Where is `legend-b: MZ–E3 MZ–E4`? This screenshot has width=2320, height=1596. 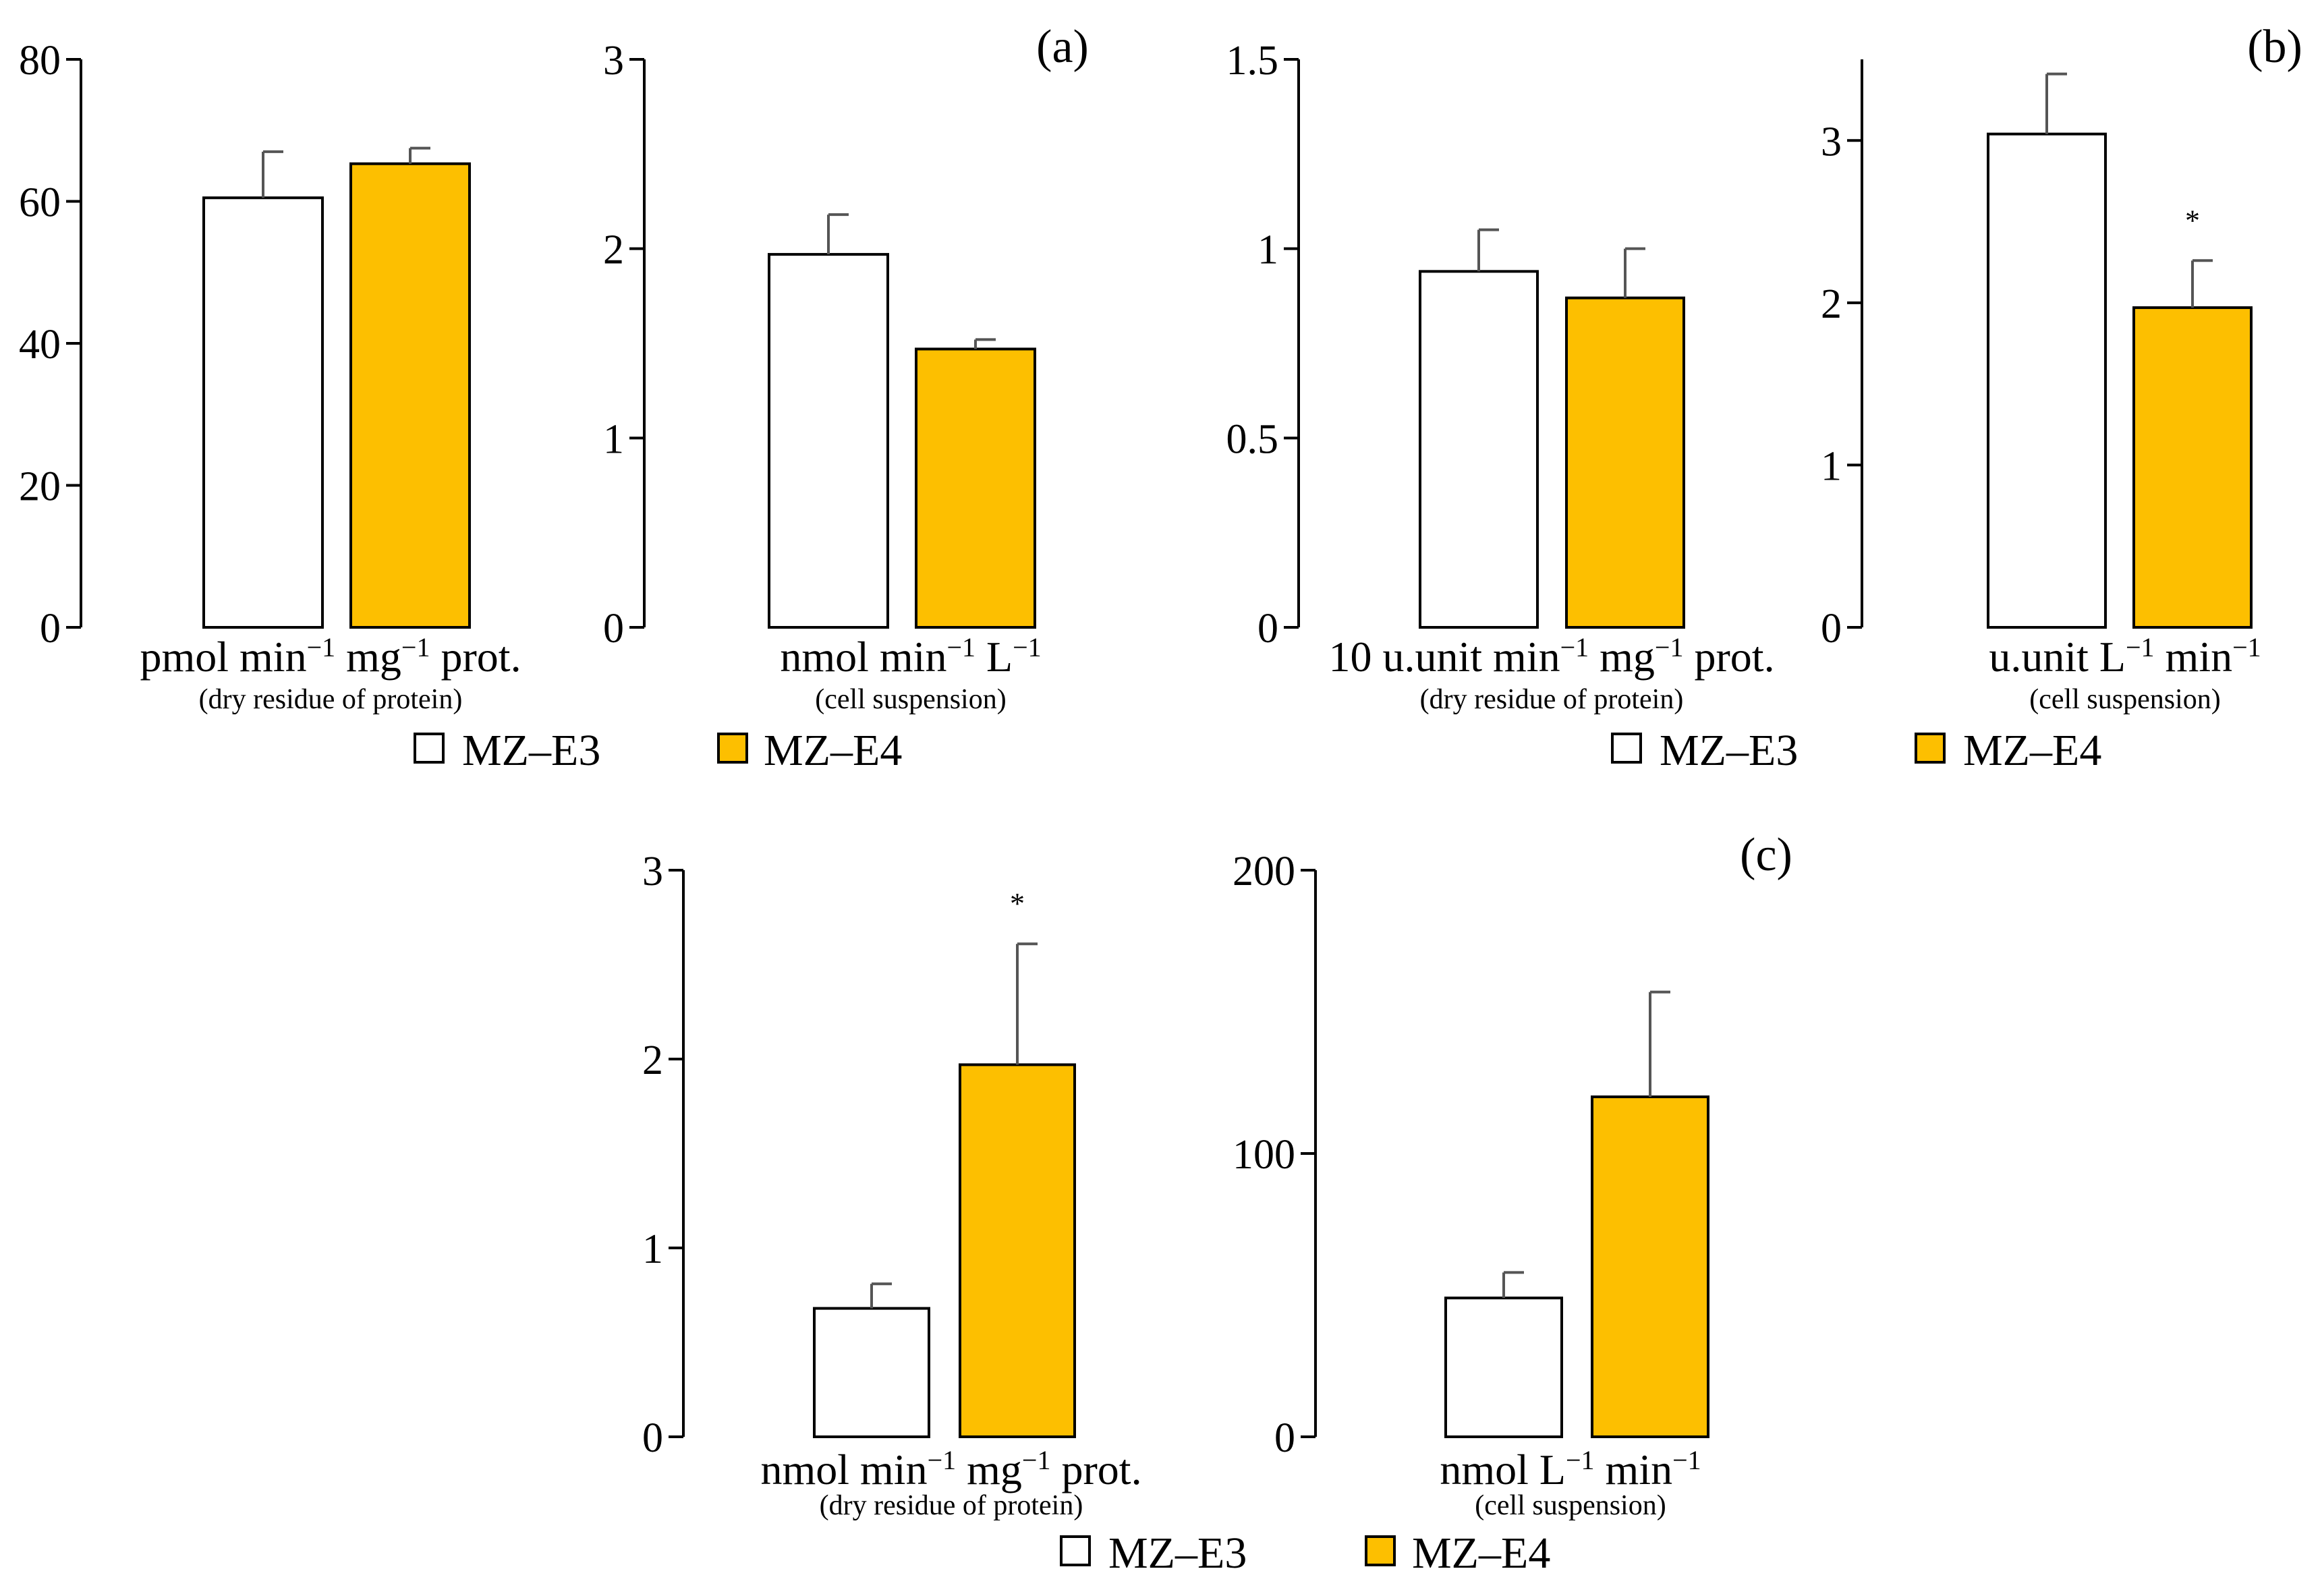 legend-b: MZ–E3 MZ–E4 is located at coordinates (1856, 750).